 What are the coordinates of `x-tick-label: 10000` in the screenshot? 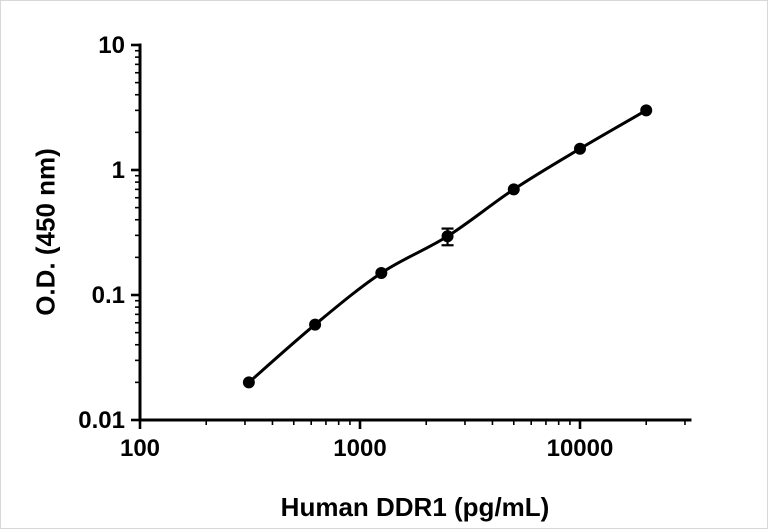 It's located at (580, 448).